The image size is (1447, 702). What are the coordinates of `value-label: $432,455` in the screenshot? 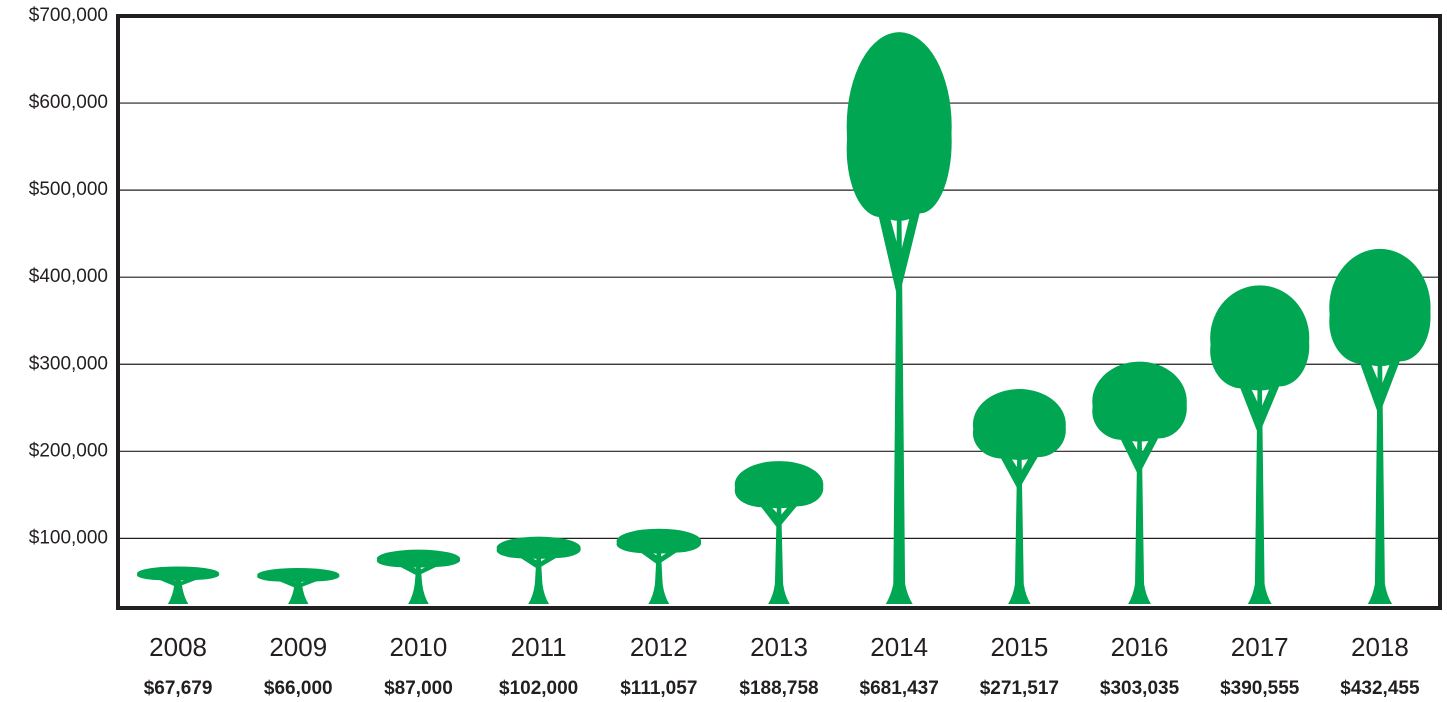 It's located at (1380, 688).